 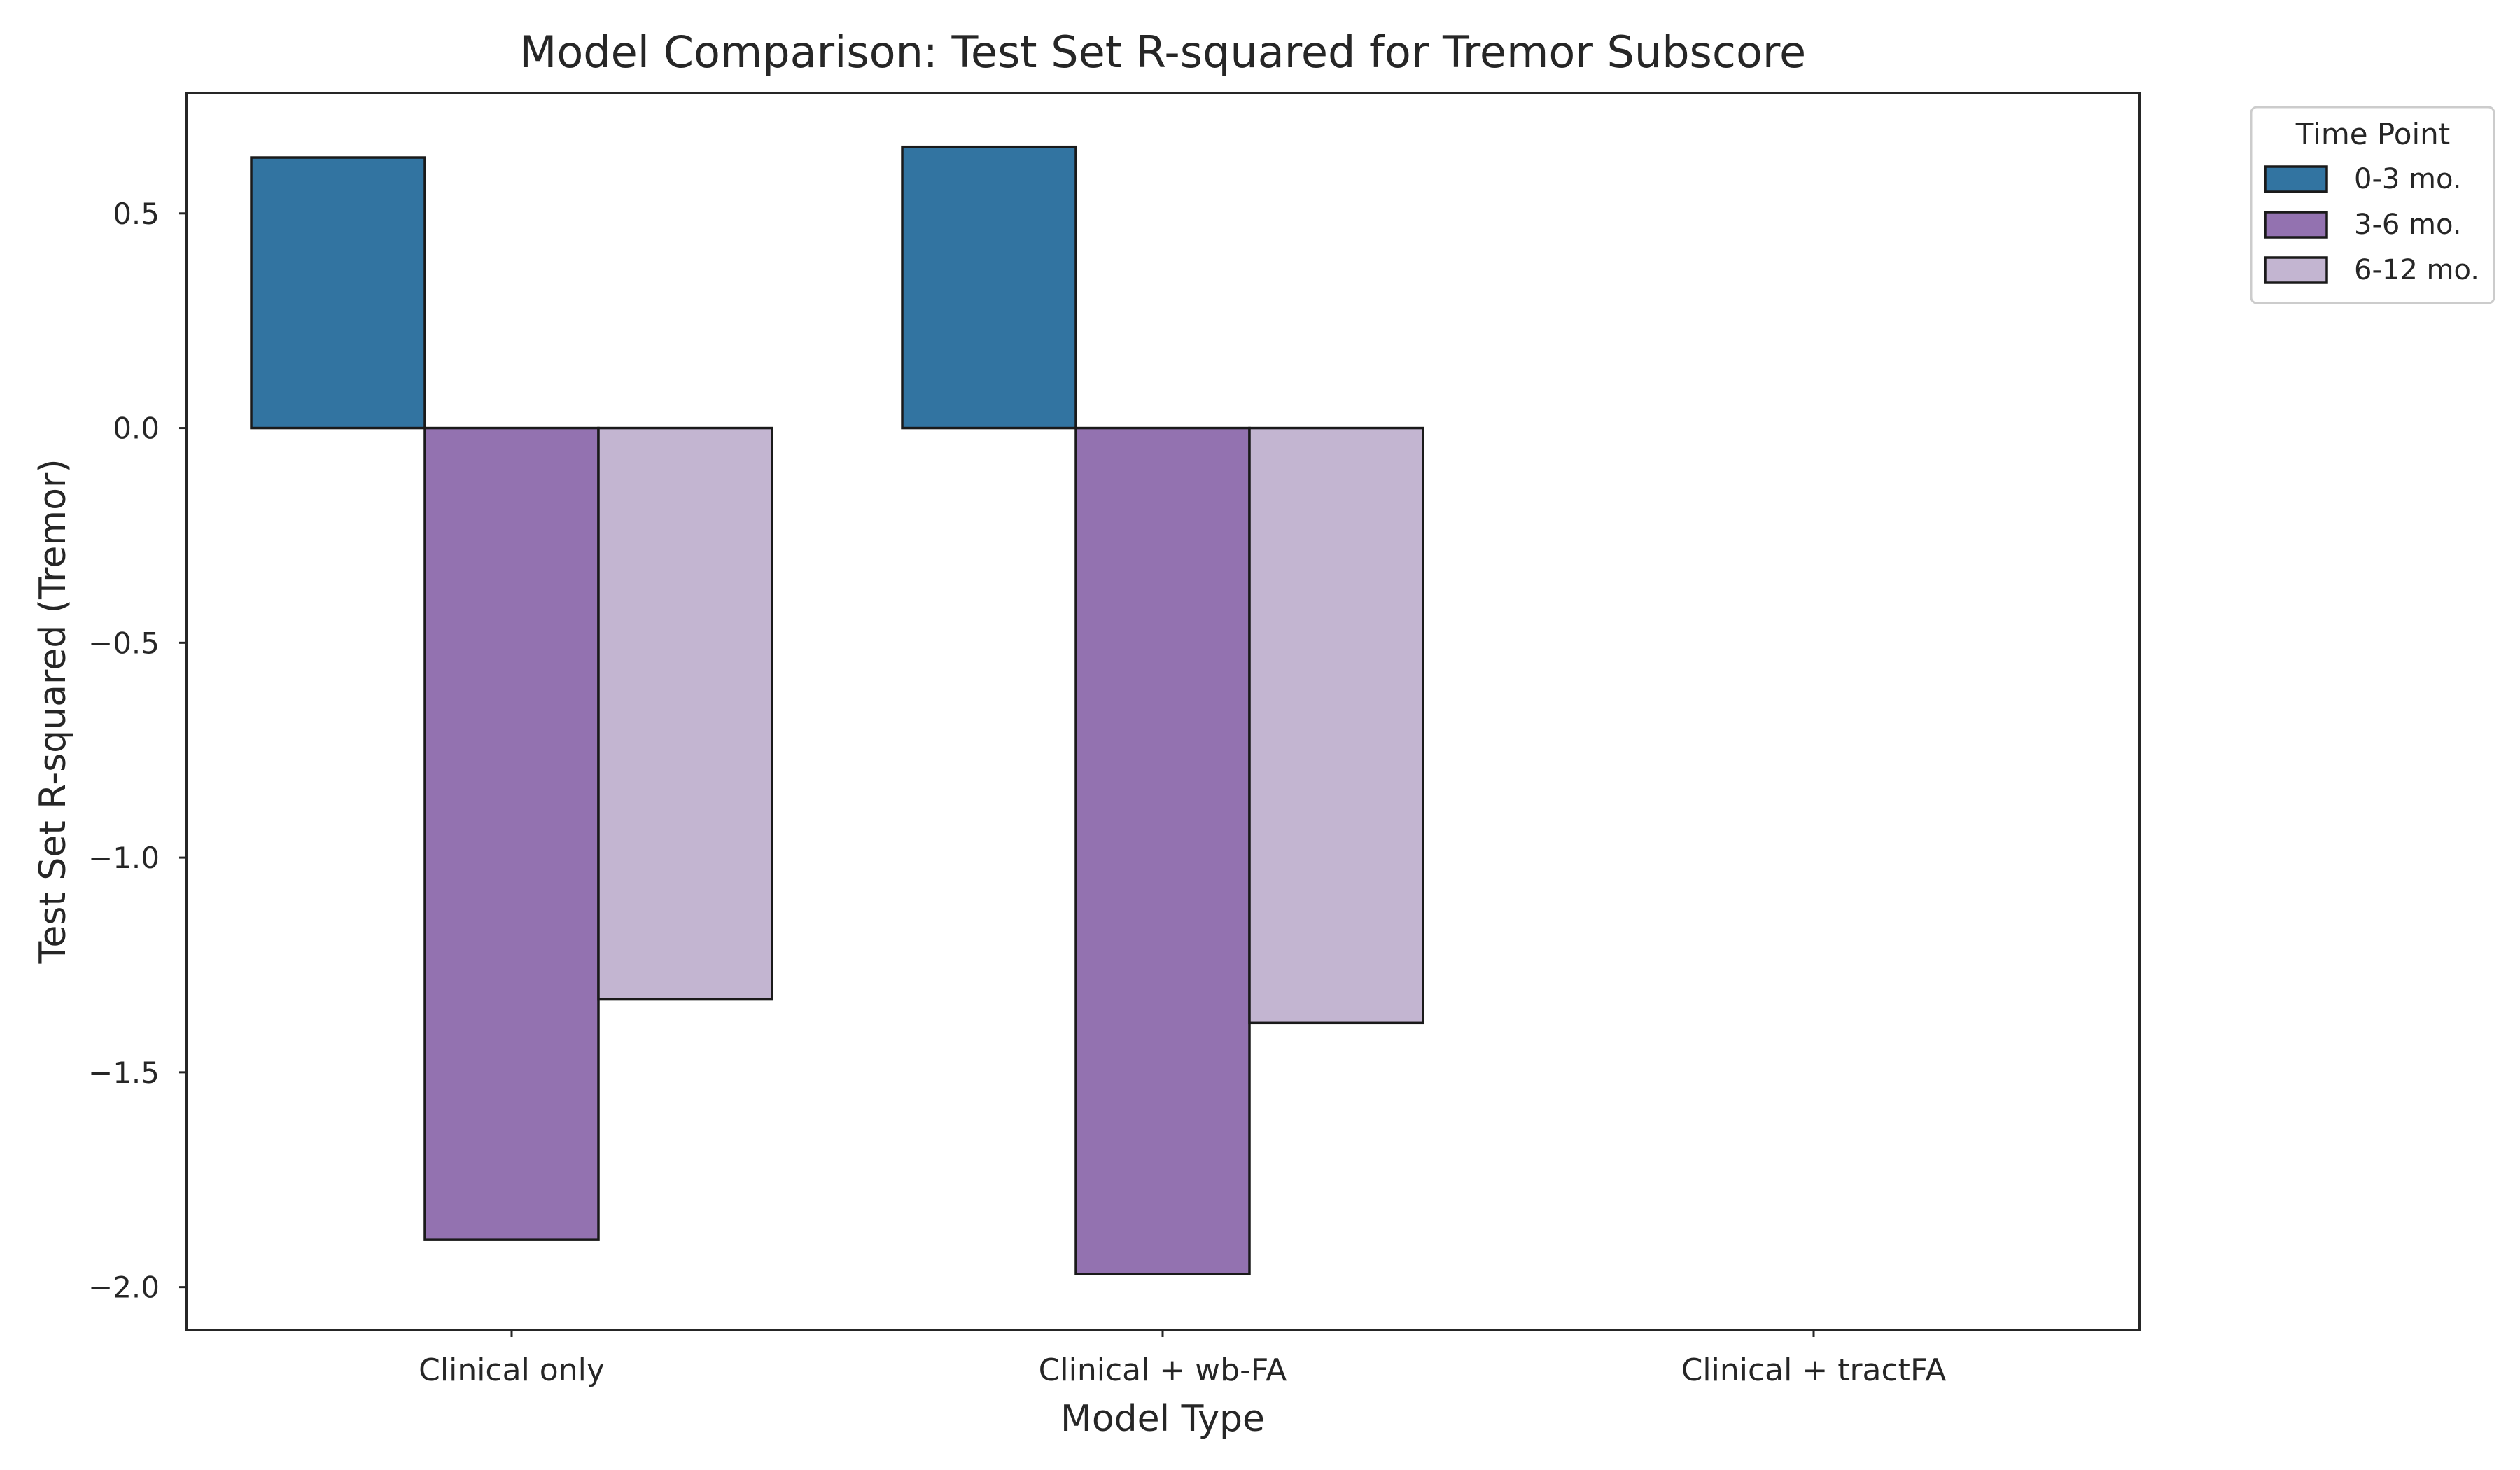 What do you see at coordinates (124, 643) in the screenshot?
I see `y-tick-label: −0.5` at bounding box center [124, 643].